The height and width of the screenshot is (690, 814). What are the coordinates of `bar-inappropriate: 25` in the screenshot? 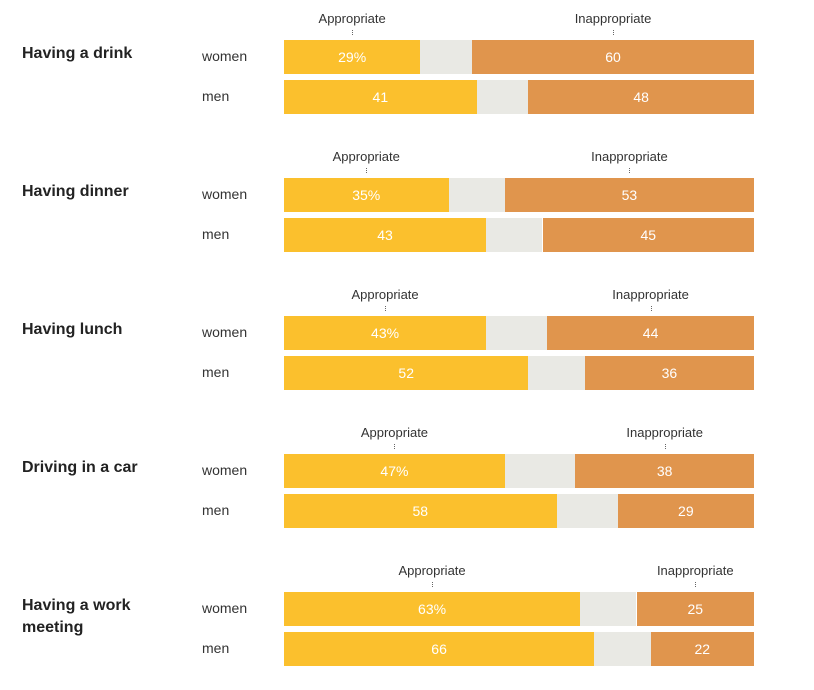 It's located at (695, 609).